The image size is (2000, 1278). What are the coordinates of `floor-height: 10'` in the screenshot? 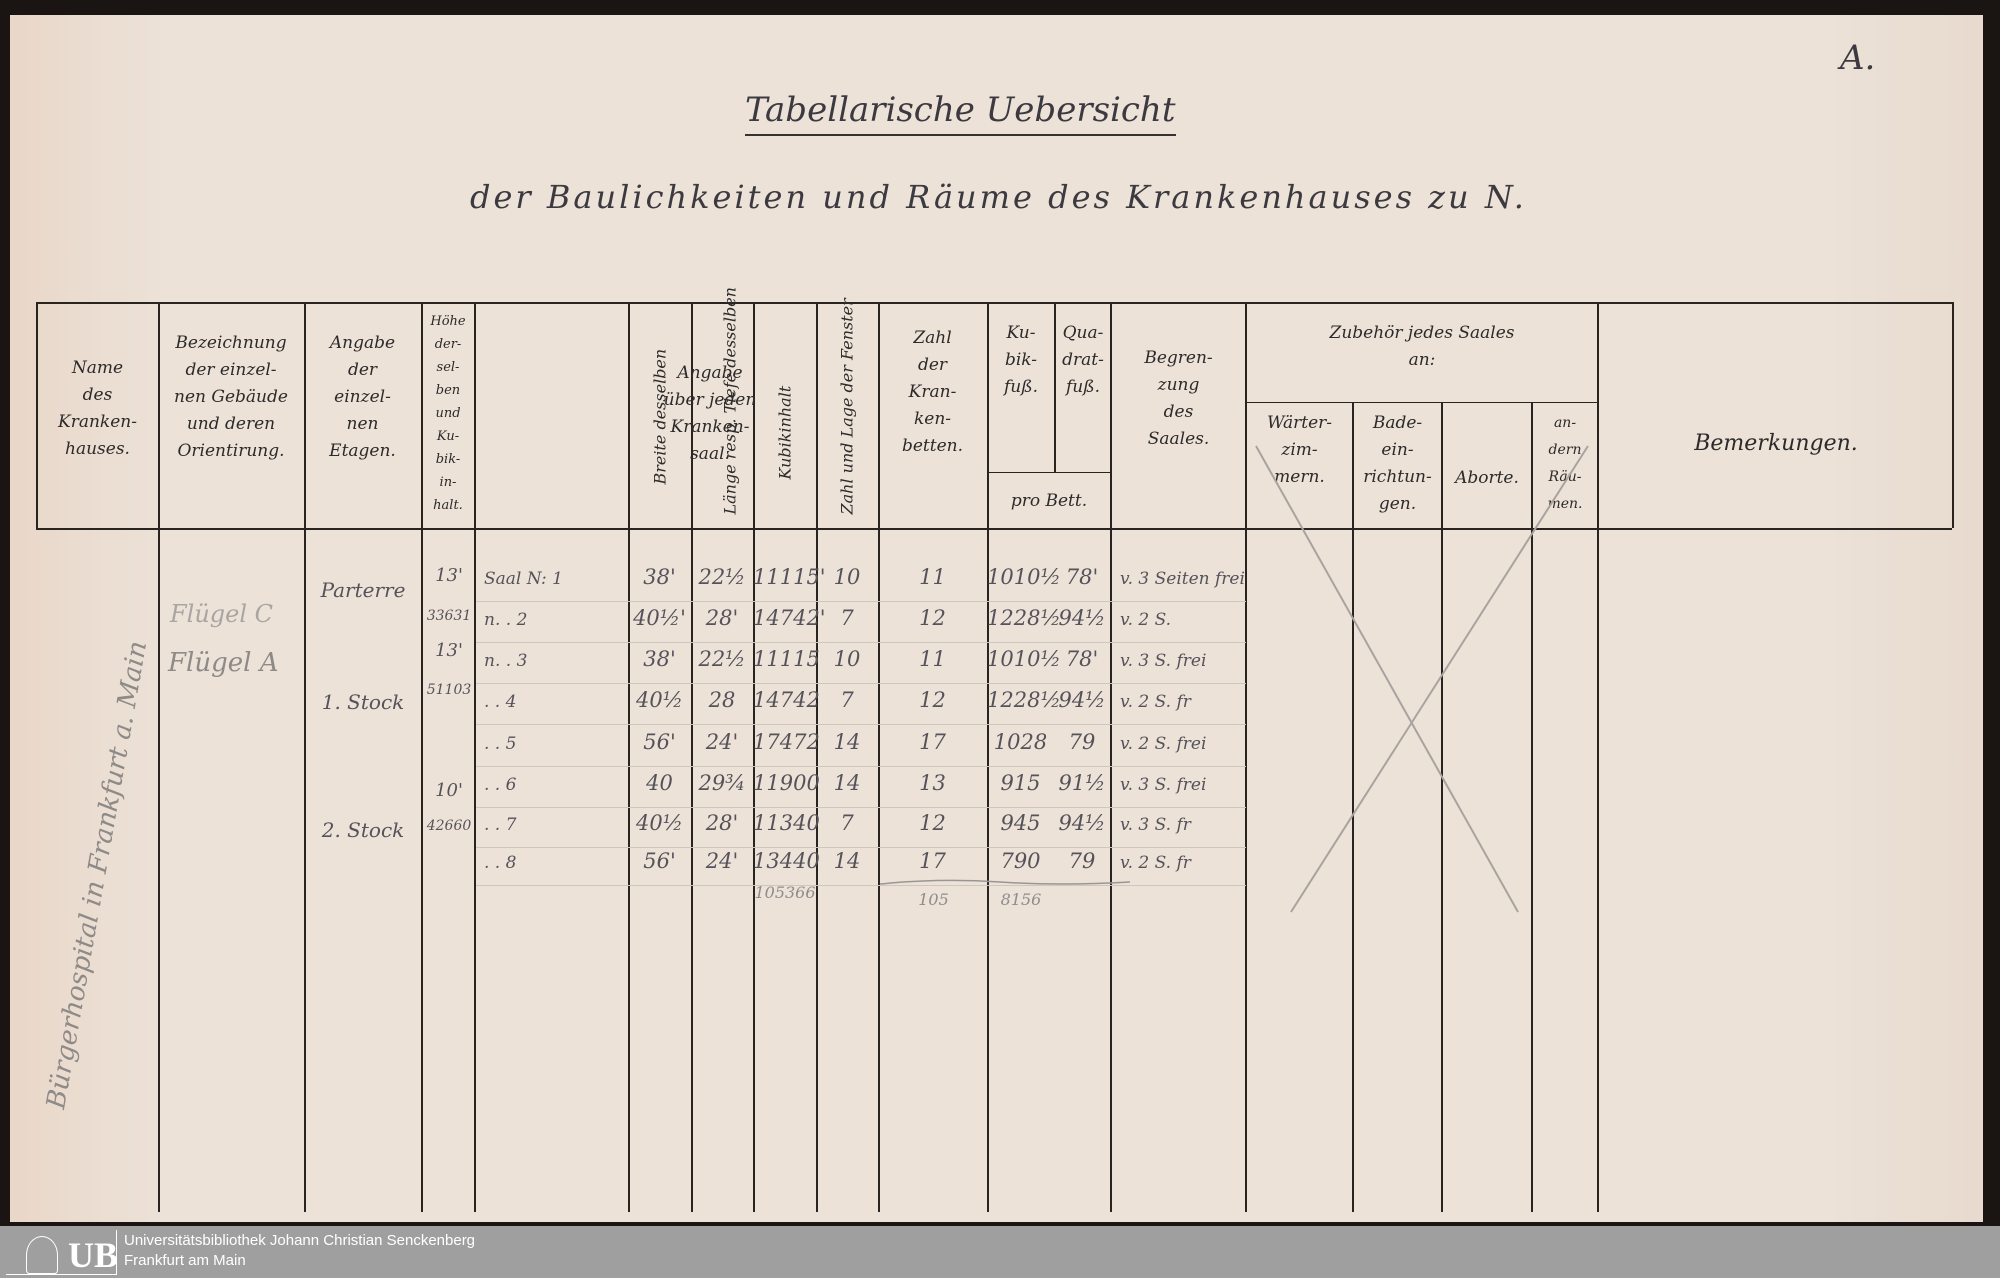 It's located at (449, 790).